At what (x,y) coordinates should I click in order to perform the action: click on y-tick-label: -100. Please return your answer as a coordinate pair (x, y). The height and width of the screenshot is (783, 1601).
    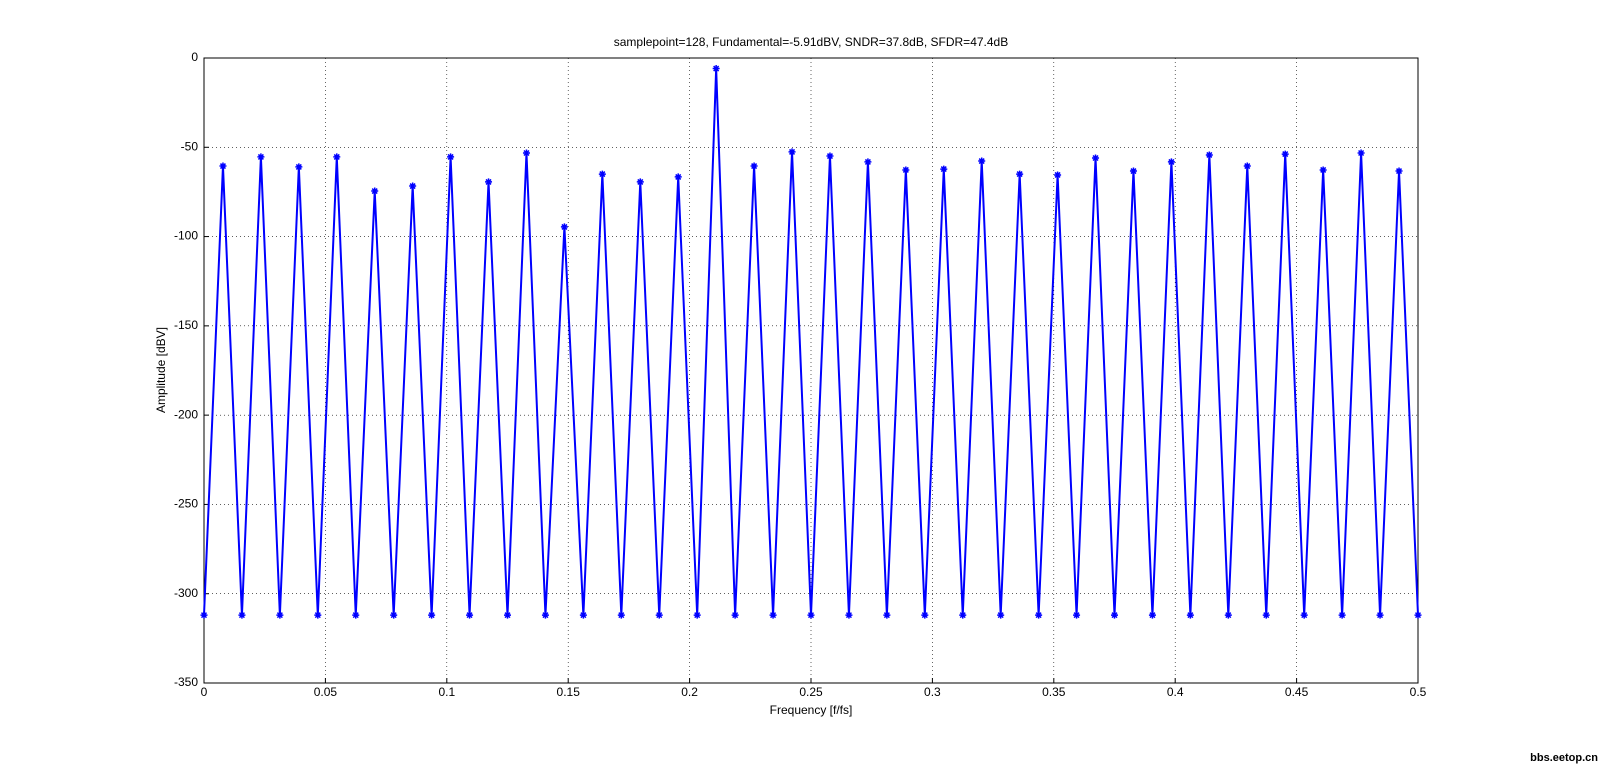
    Looking at the image, I should click on (186, 236).